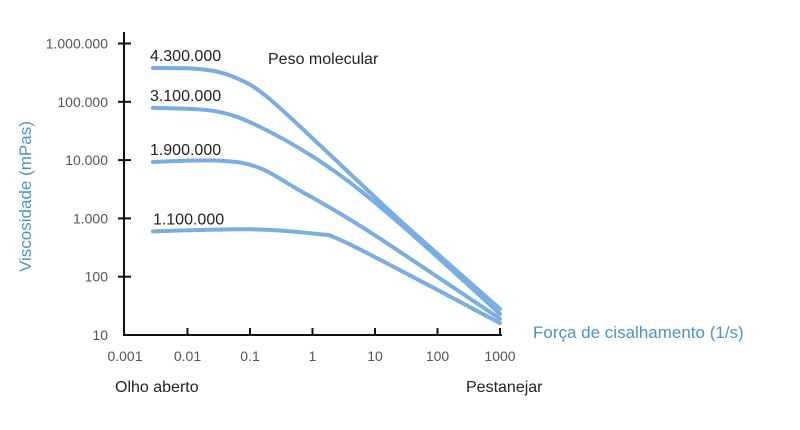  Describe the element at coordinates (124, 356) in the screenshot. I see `x-tick-label: 0.001` at that location.